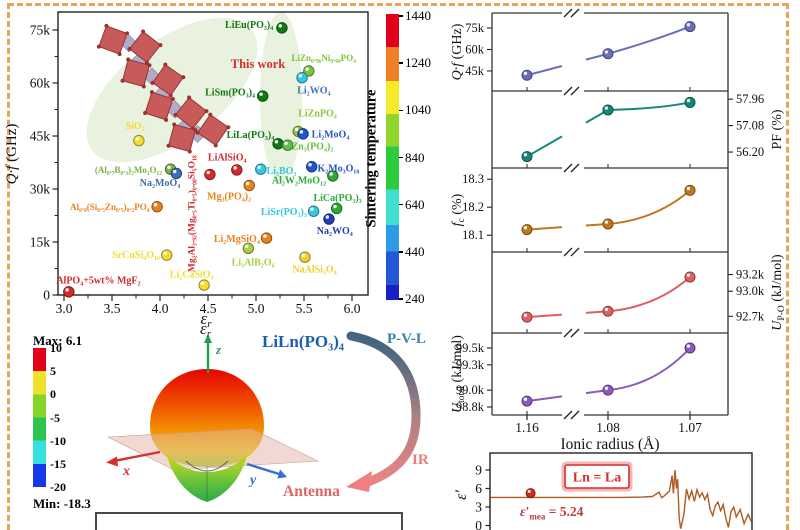 This screenshot has width=800, height=530. I want to click on panel-up-o: 92.7k 93.0k 93.2k UP-O (kJ/mol), so click(654, 293).